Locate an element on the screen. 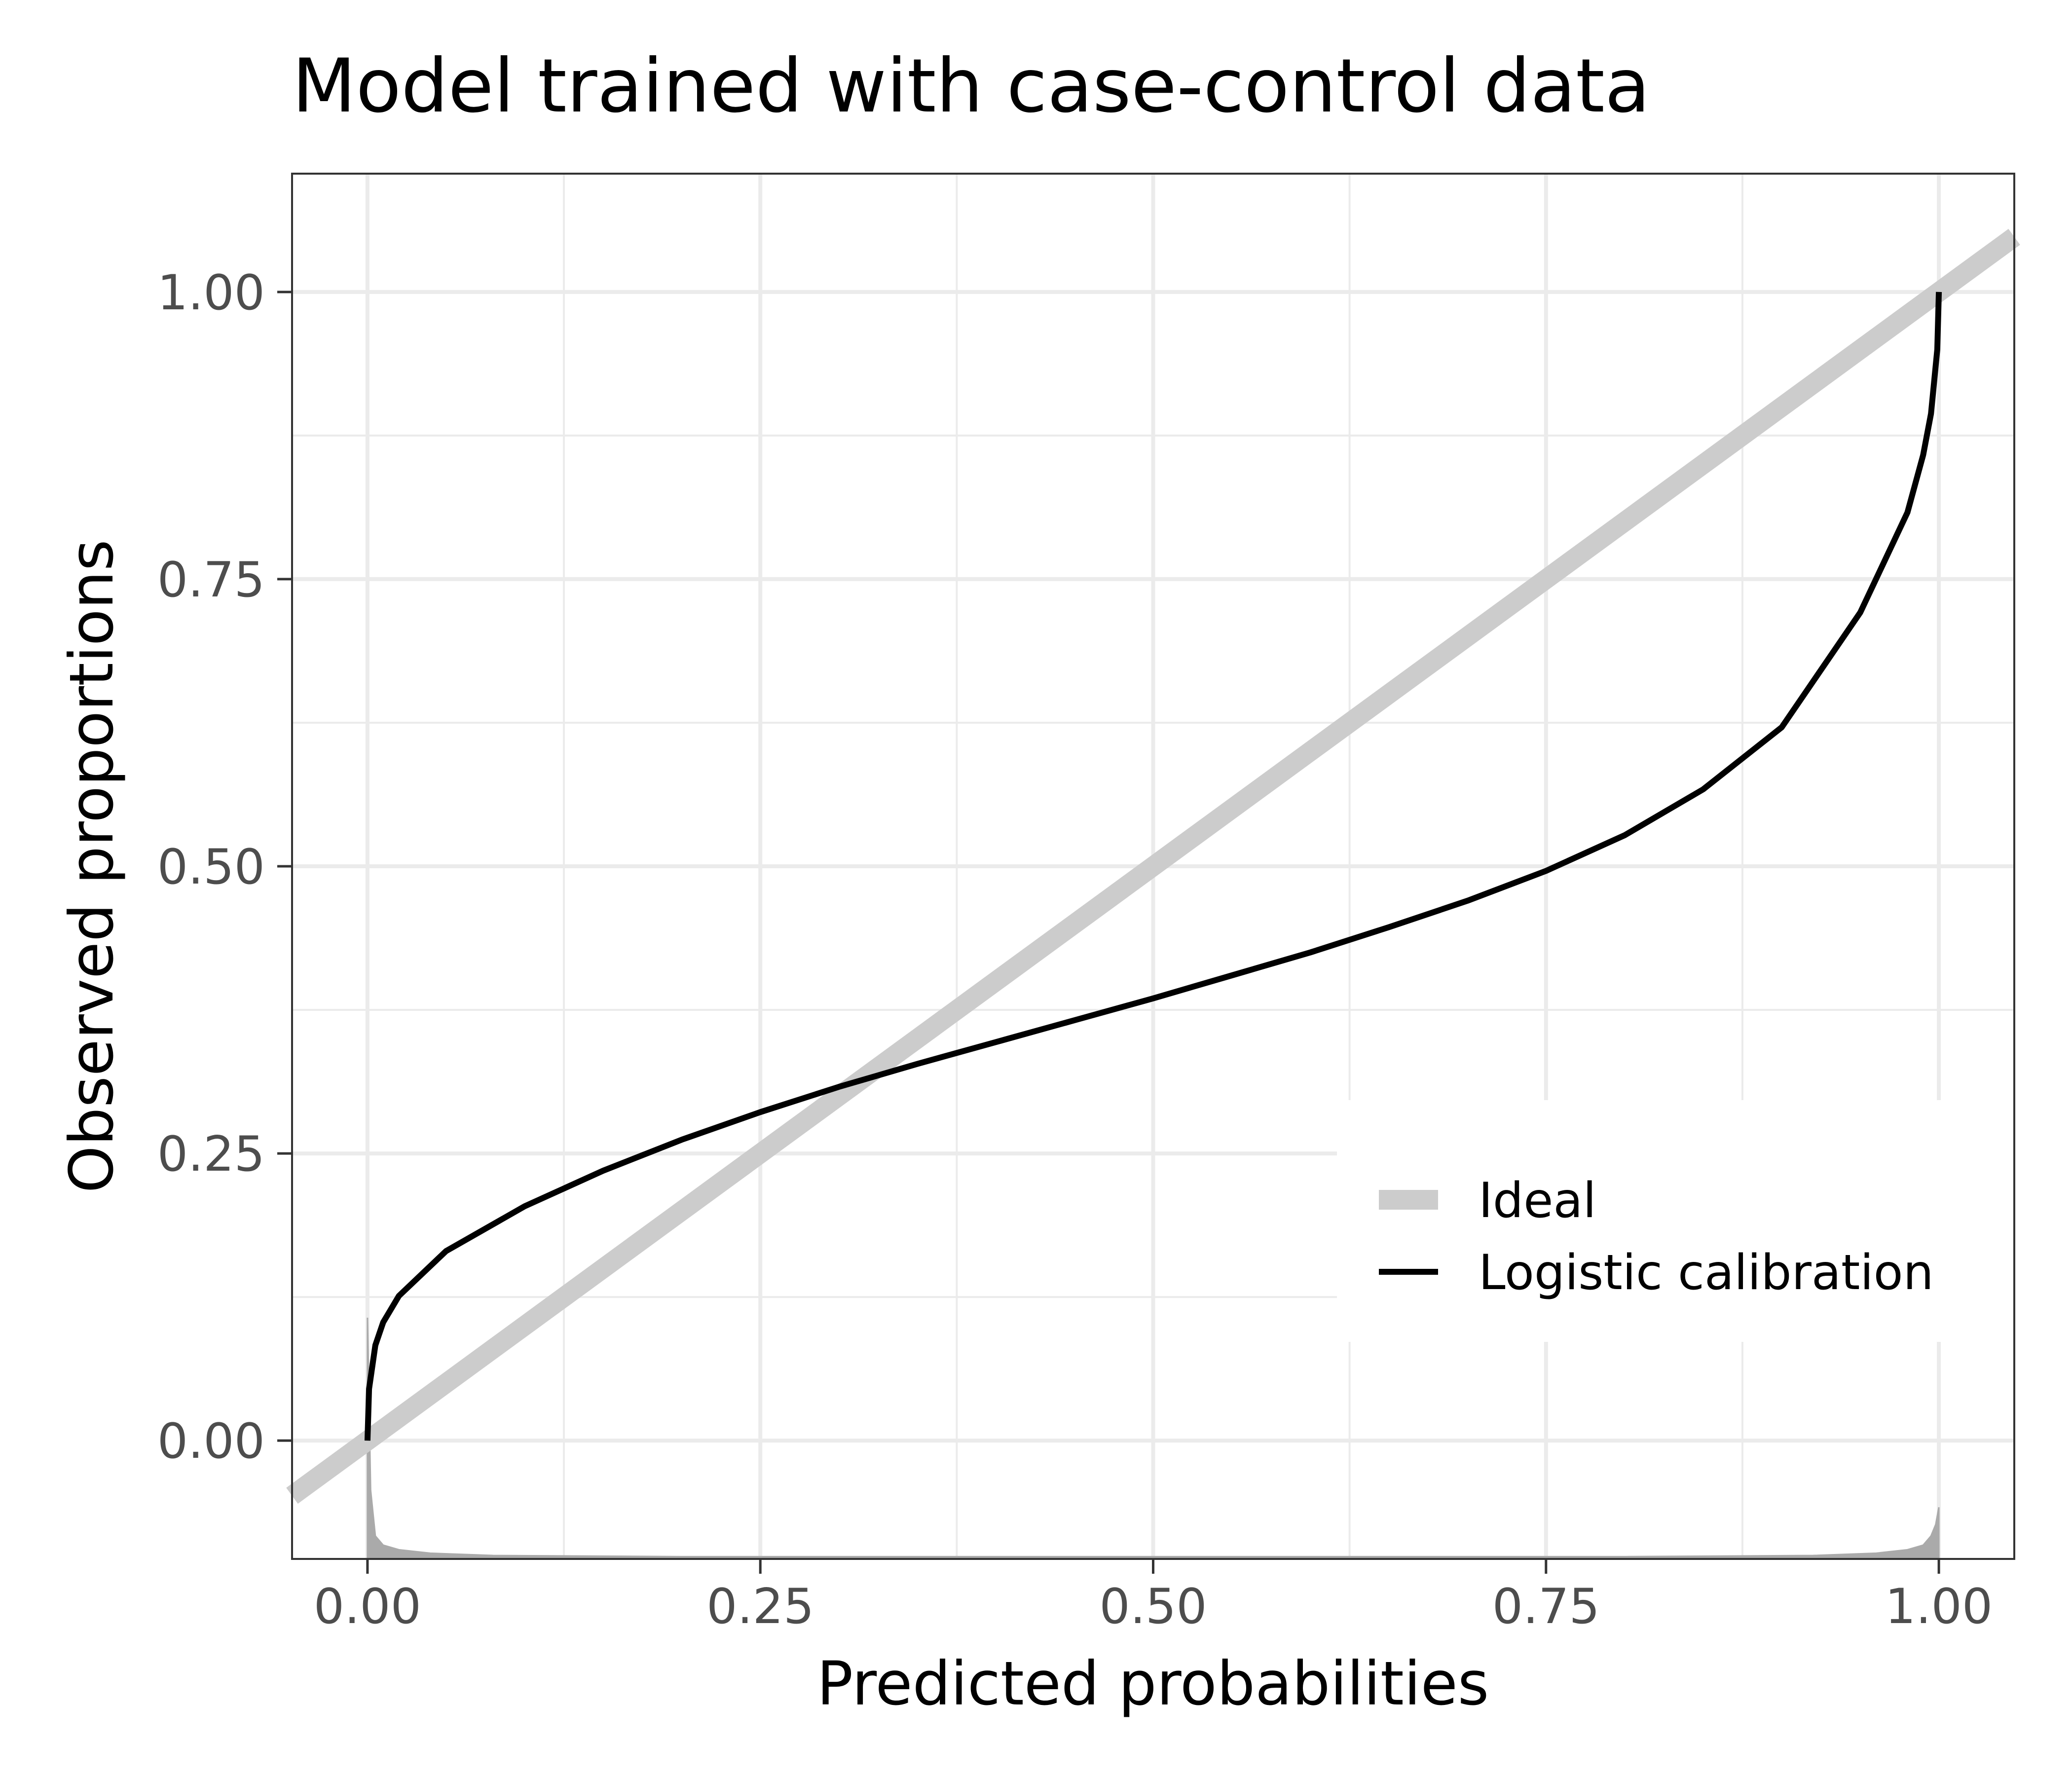 Image resolution: width=2072 pixels, height=1776 pixels. legend-label: Ideal is located at coordinates (1537, 1201).